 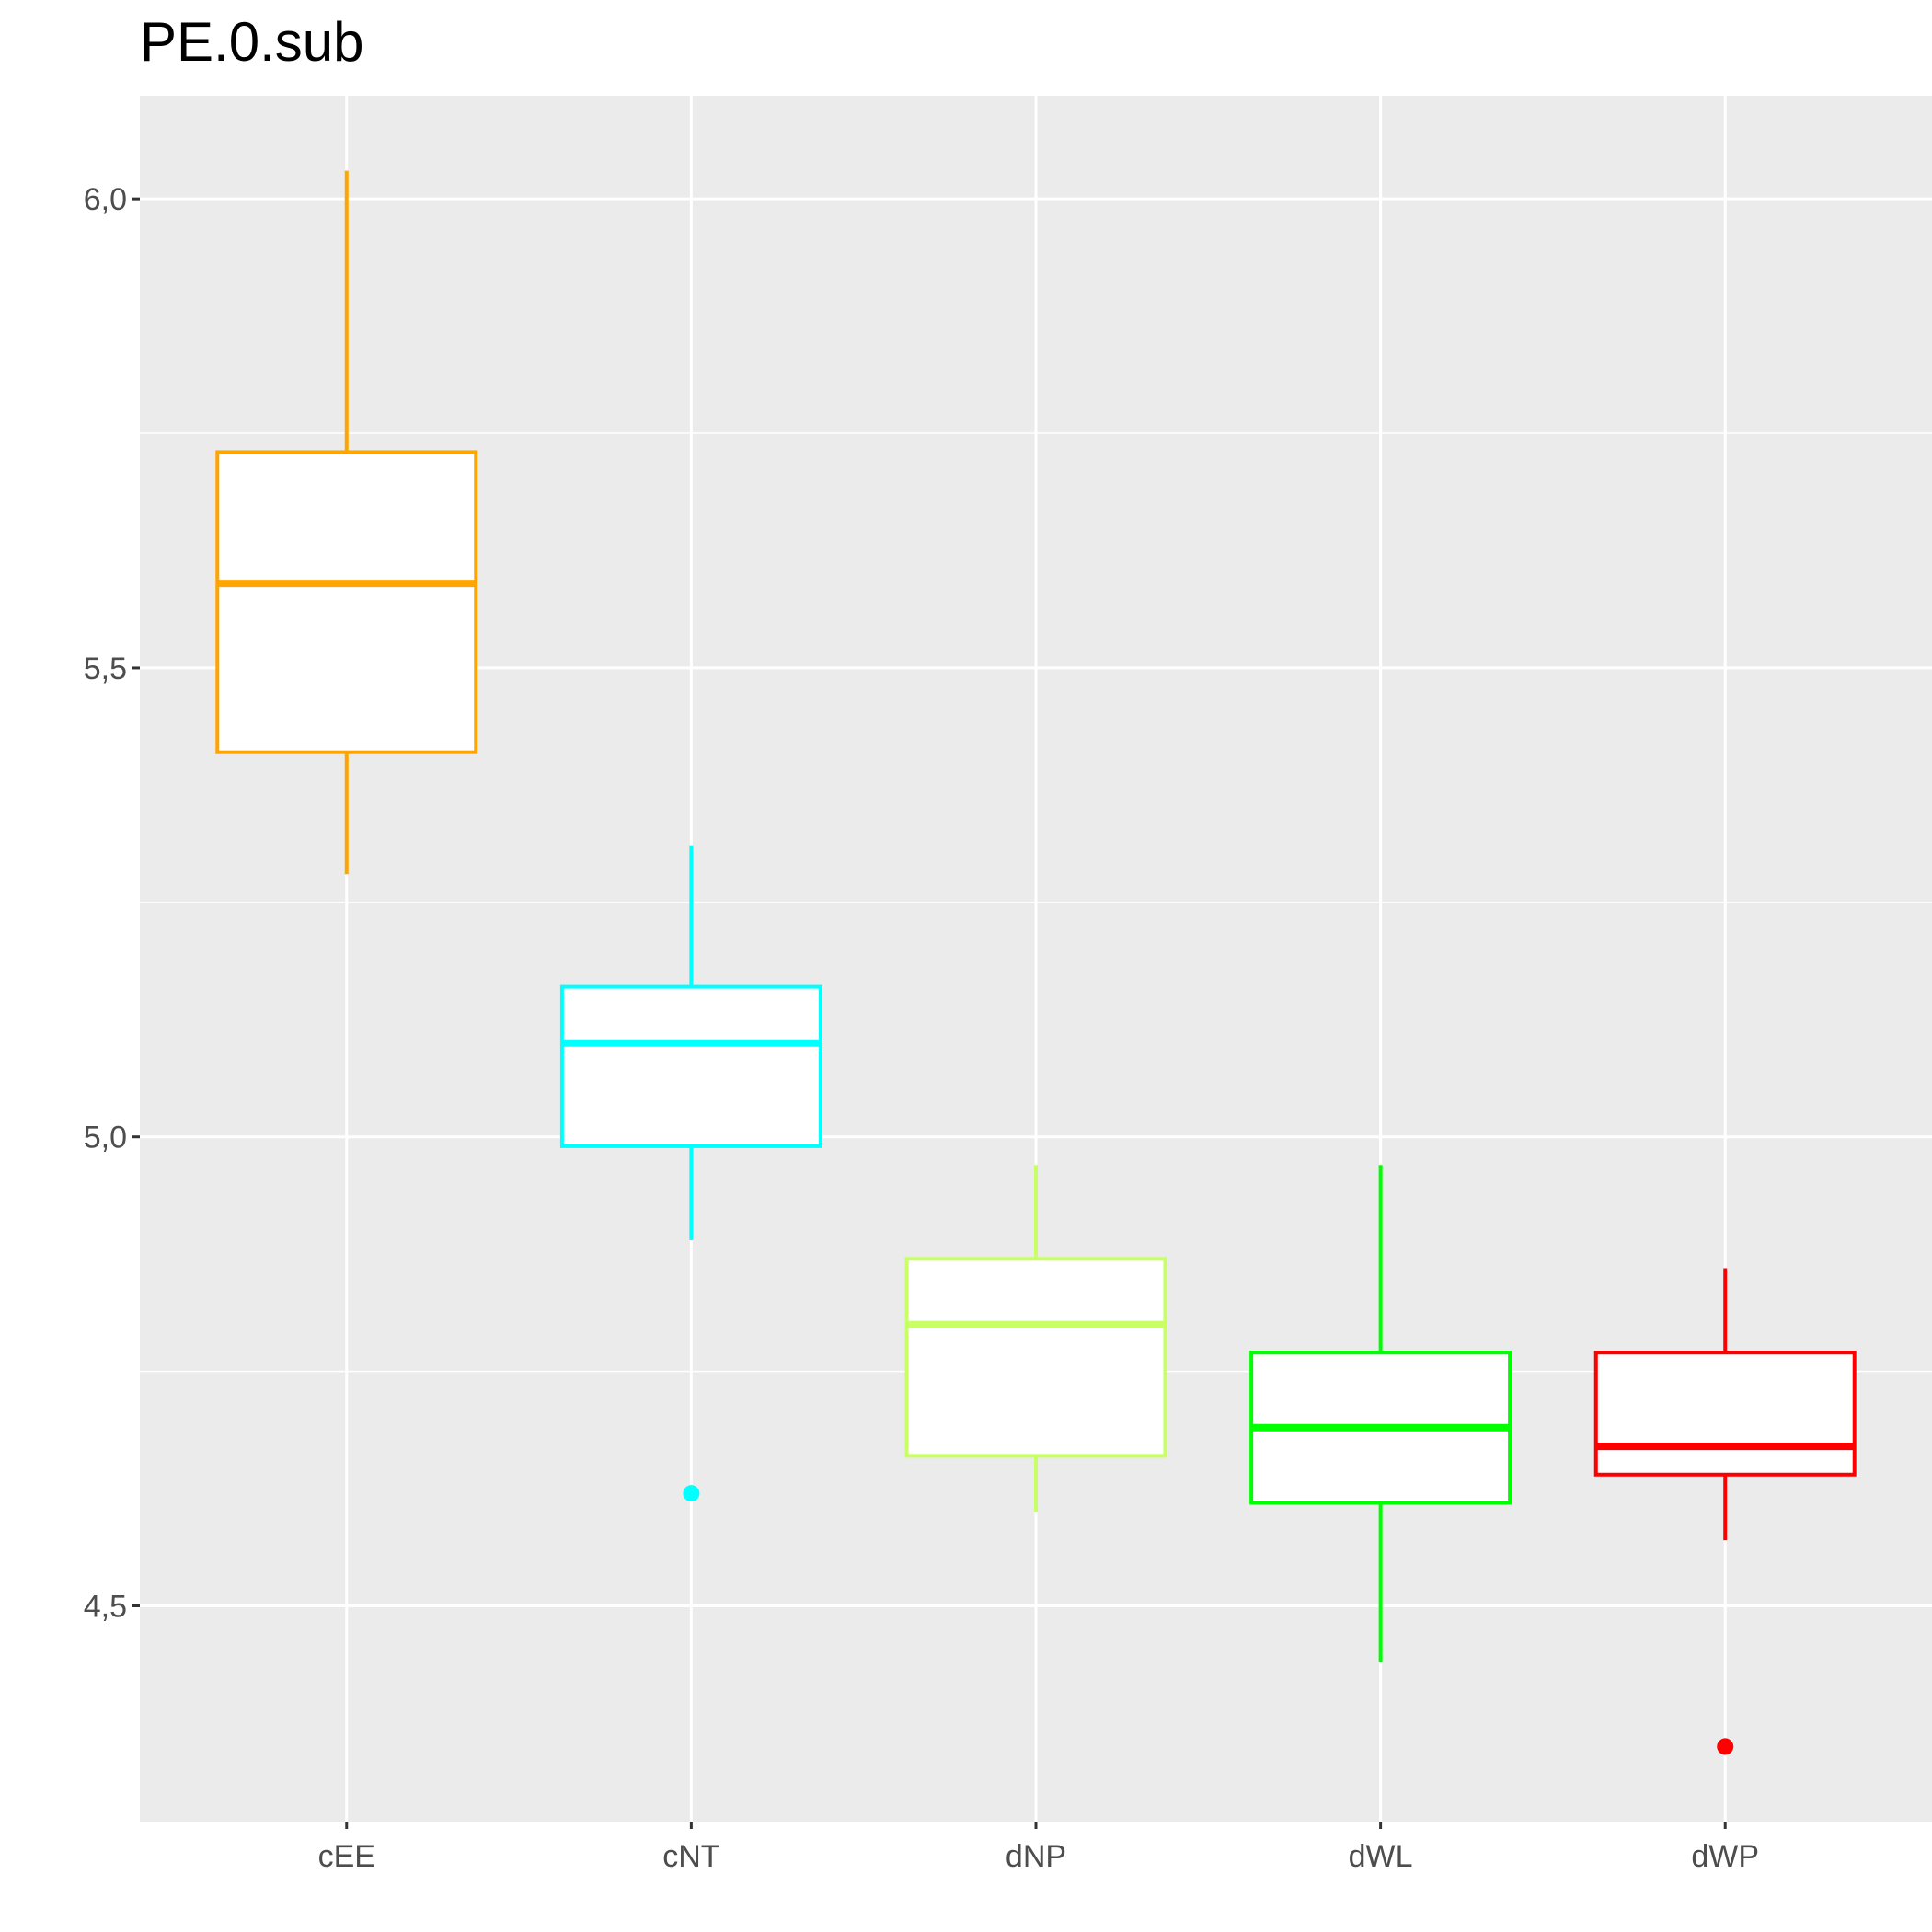 I want to click on y-tick-label: 6,0, so click(x=105, y=199).